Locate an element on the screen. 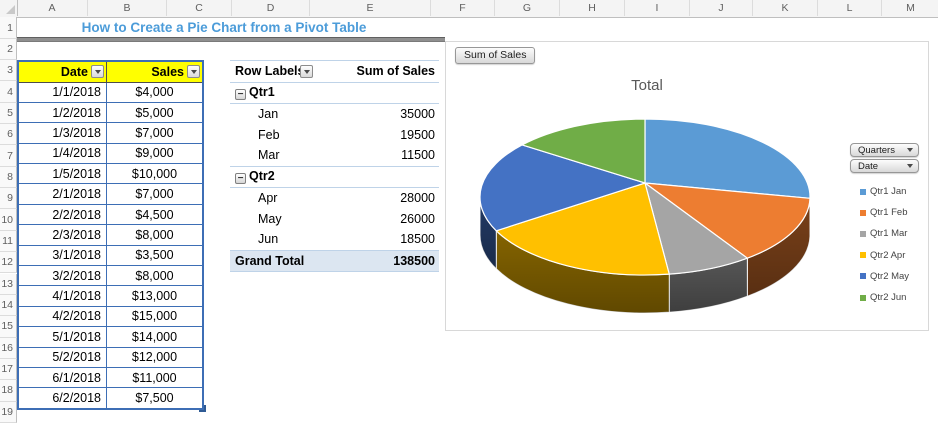  pie-slice-qtr2-apr is located at coordinates (582, 229).